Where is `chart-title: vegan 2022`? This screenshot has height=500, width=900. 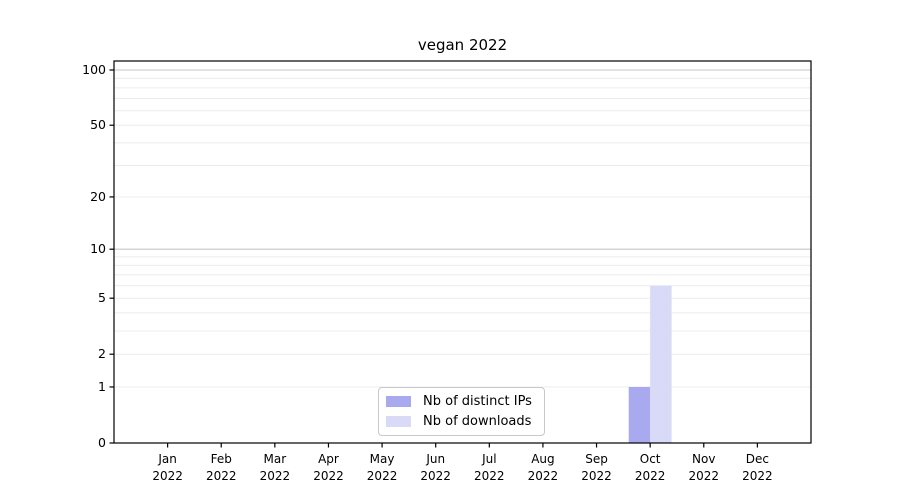 chart-title: vegan 2022 is located at coordinates (462, 45).